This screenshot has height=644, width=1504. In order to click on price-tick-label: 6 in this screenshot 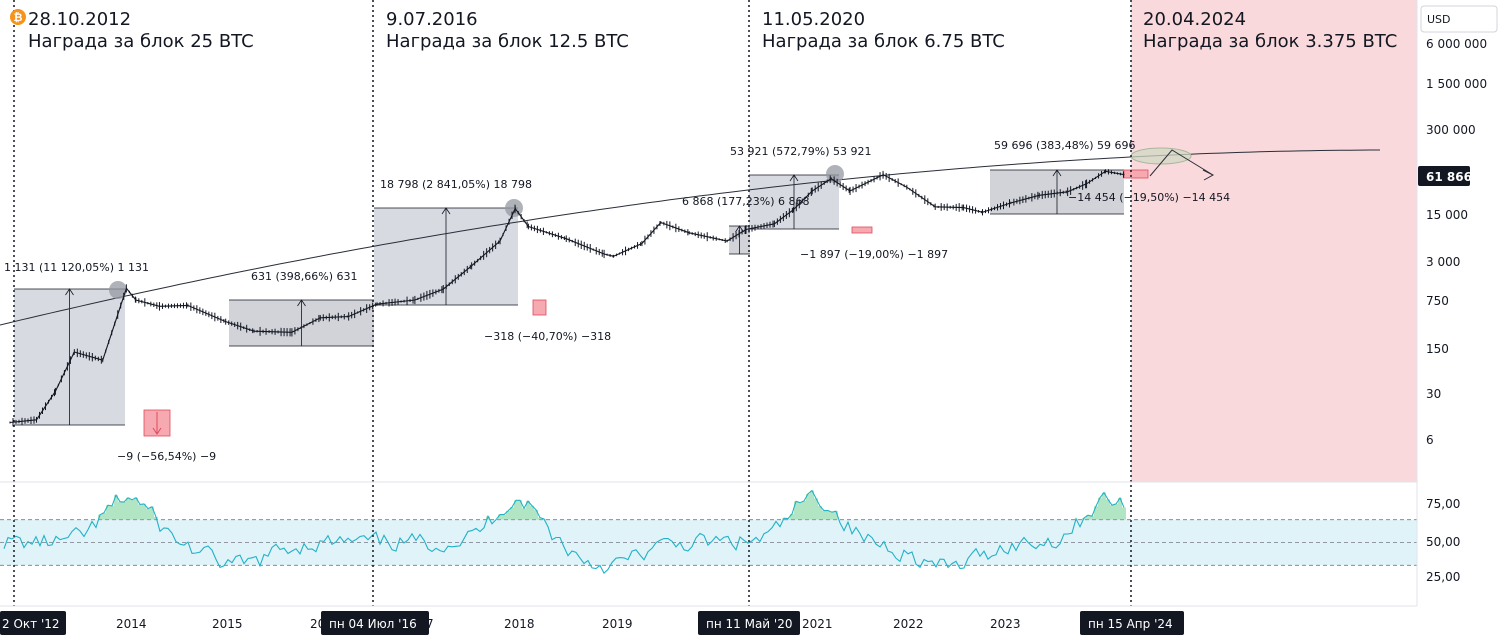, I will do `click(1430, 440)`.